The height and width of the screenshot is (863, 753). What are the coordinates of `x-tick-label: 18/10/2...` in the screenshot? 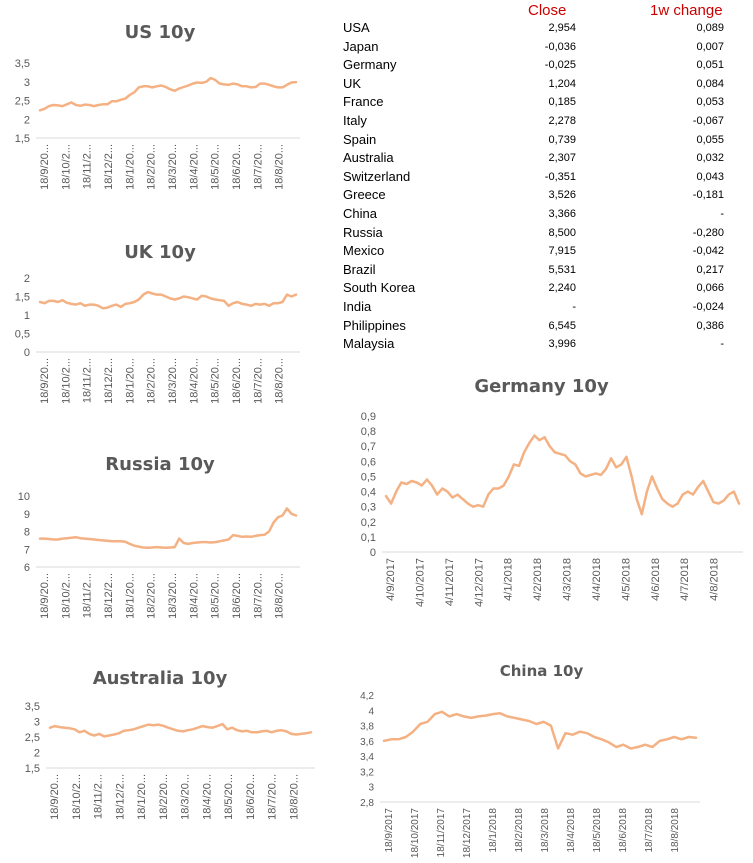 It's located at (66, 167).